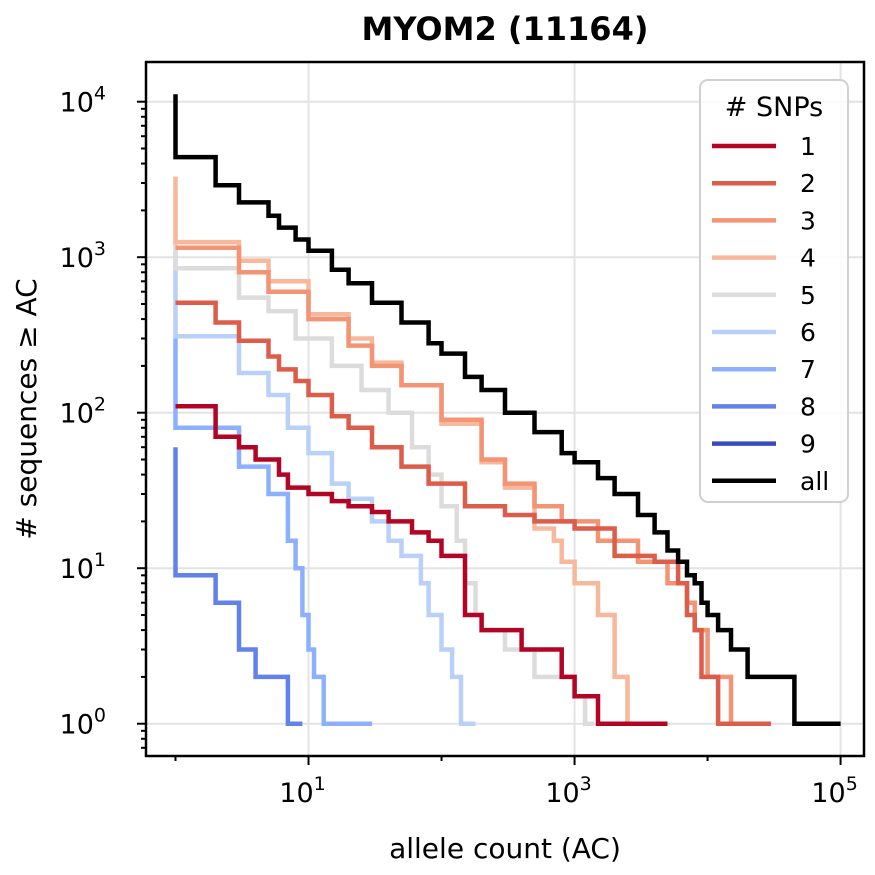 The height and width of the screenshot is (875, 875). What do you see at coordinates (83, 101) in the screenshot?
I see `y-tick-label: 10⁴` at bounding box center [83, 101].